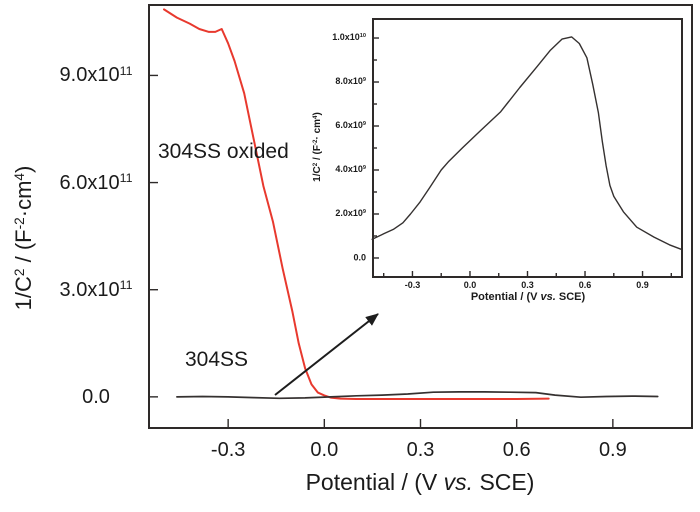 The height and width of the screenshot is (512, 700). What do you see at coordinates (96, 182) in the screenshot?
I see `y-tick-label: 6.0x10¹¹` at bounding box center [96, 182].